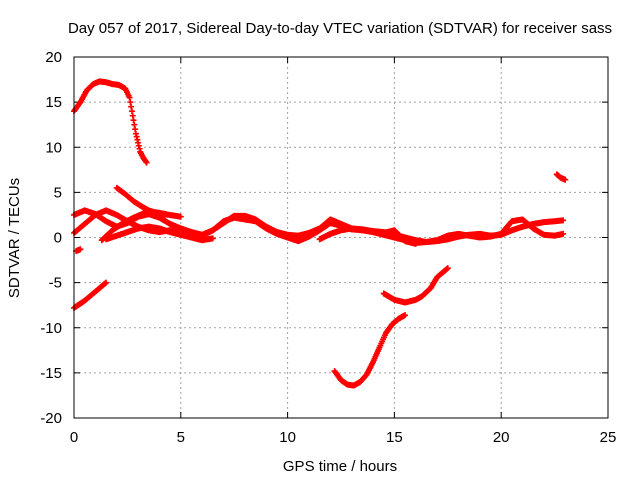  What do you see at coordinates (608, 437) in the screenshot?
I see `x-tick-label: 25` at bounding box center [608, 437].